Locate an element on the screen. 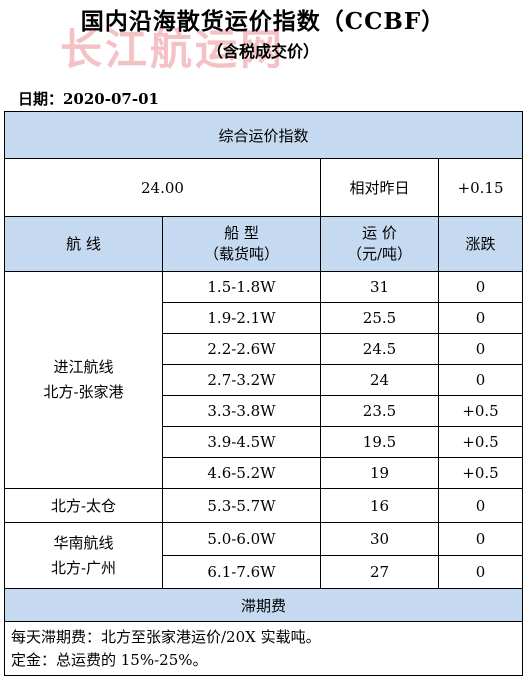 The image size is (526, 683). route-cell: 北方-太仓 is located at coordinates (83, 505).